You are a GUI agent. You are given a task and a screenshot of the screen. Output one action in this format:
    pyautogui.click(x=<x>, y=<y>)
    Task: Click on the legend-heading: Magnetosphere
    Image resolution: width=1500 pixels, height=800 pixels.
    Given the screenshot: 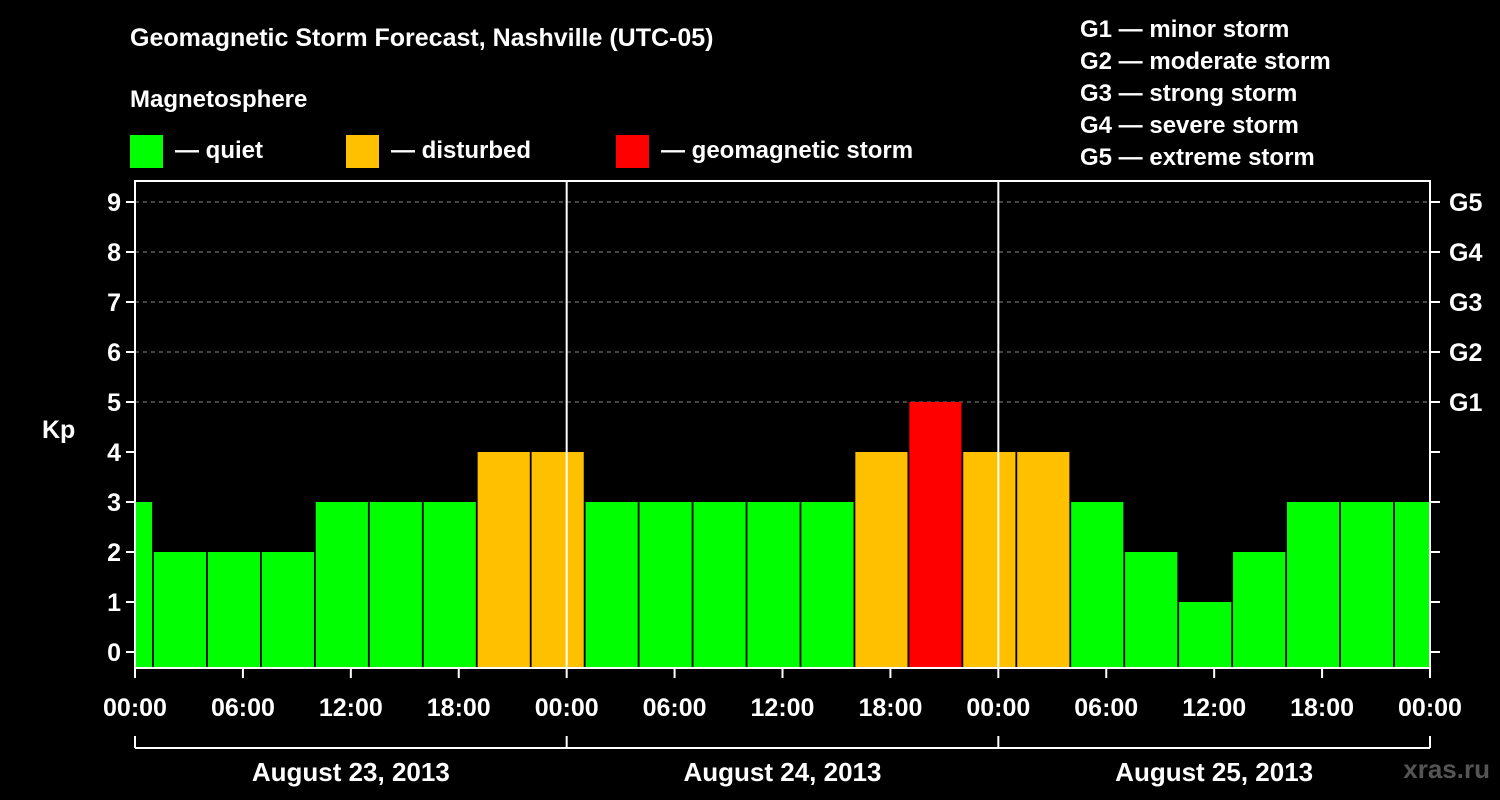 What is the action you would take?
    pyautogui.click(x=219, y=99)
    